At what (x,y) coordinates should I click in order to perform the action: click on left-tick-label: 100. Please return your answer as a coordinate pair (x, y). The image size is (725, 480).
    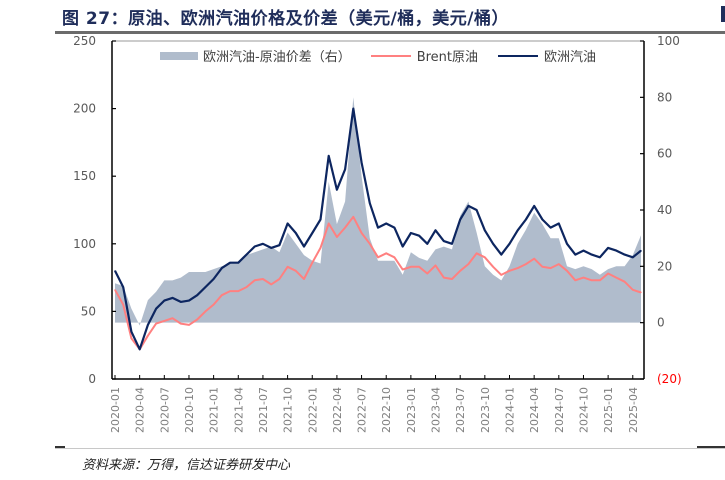
    Looking at the image, I should click on (84, 244).